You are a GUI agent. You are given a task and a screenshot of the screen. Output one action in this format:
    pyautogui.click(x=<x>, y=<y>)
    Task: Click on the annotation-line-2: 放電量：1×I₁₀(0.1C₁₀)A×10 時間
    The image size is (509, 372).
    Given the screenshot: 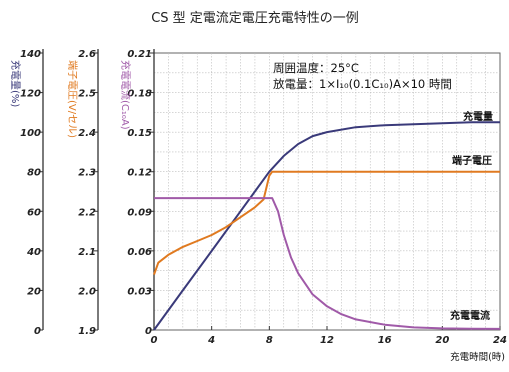 What is the action you would take?
    pyautogui.click(x=362, y=84)
    